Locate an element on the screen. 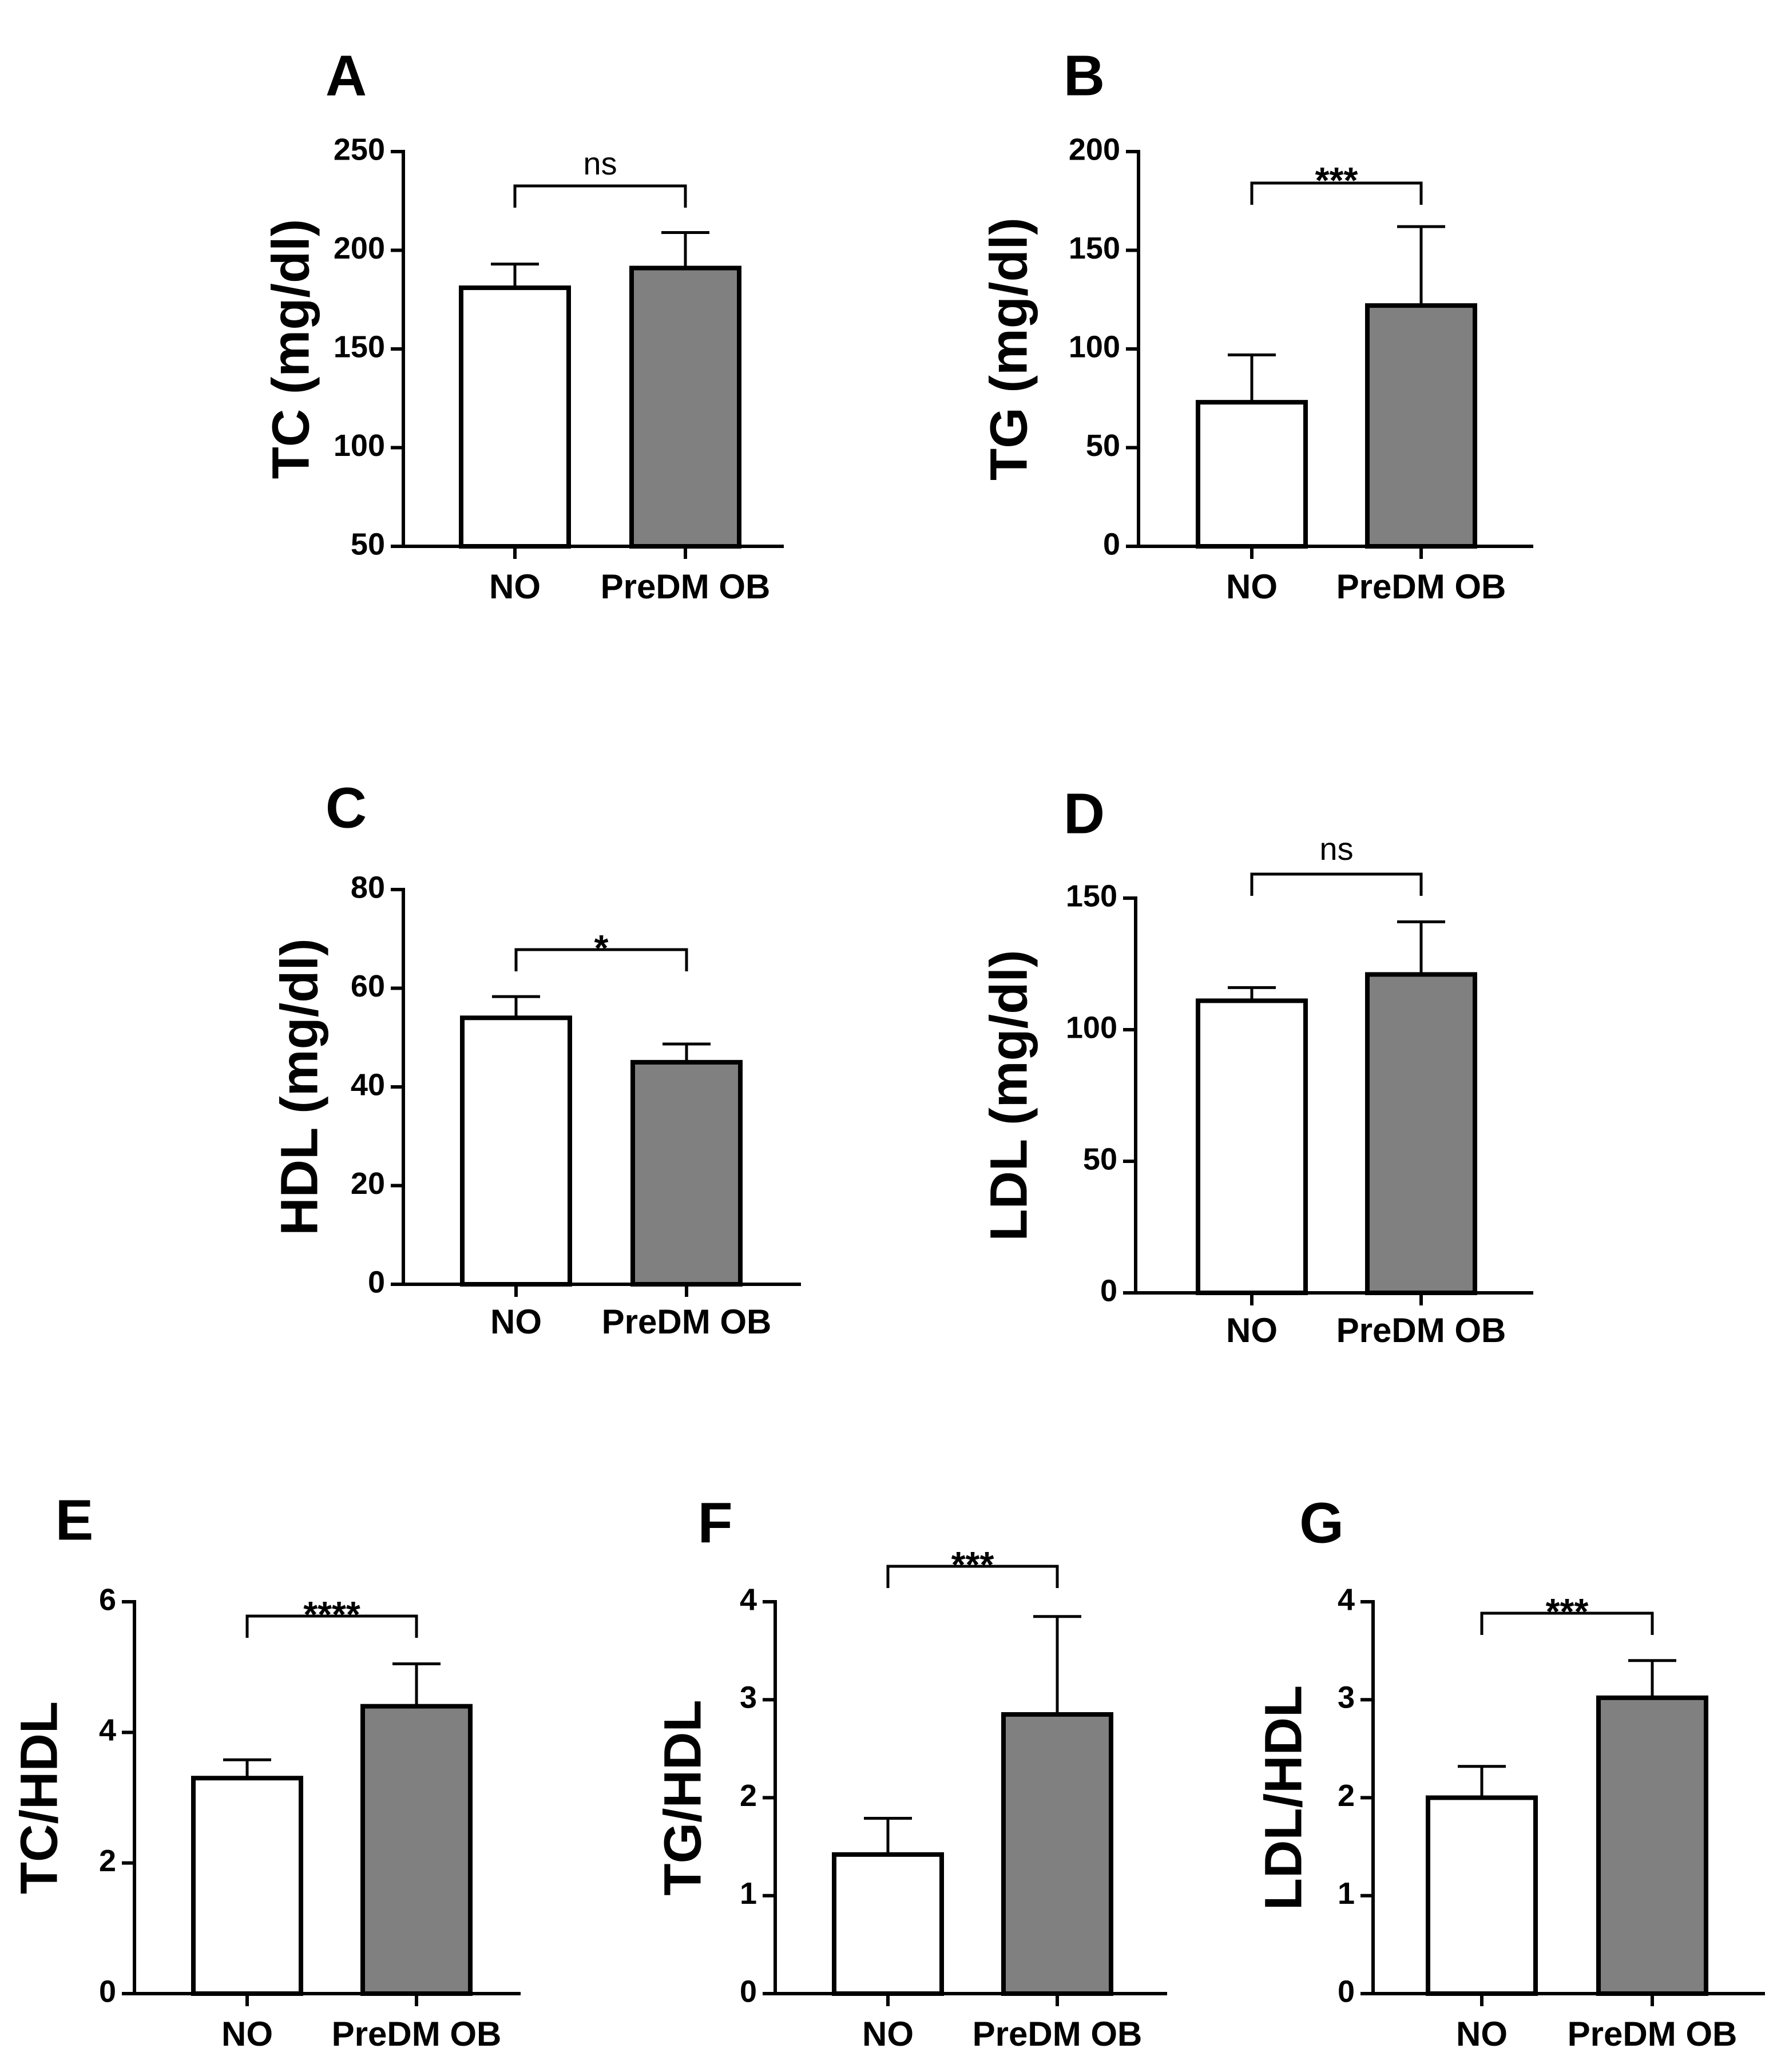 Image resolution: width=1785 pixels, height=2072 pixels. panel-letter: B is located at coordinates (1084, 75).